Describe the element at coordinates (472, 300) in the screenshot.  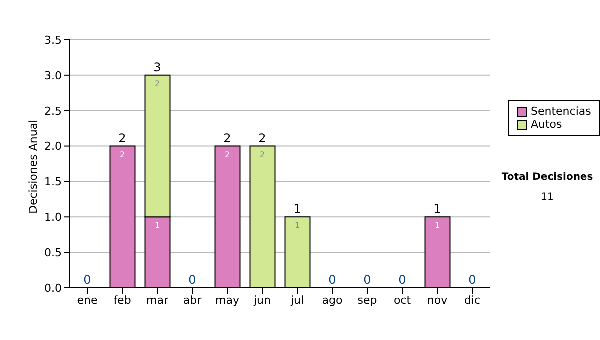
I see `x-tick-label: dic` at that location.